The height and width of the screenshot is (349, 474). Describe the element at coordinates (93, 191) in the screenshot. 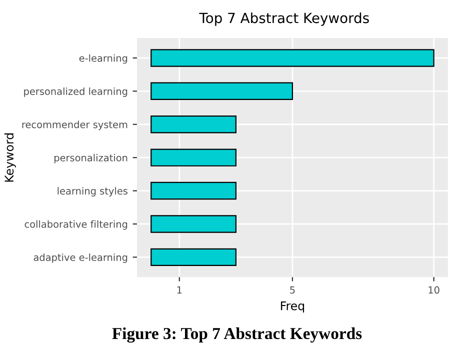

I see `y-tick-label: learning styles` at that location.